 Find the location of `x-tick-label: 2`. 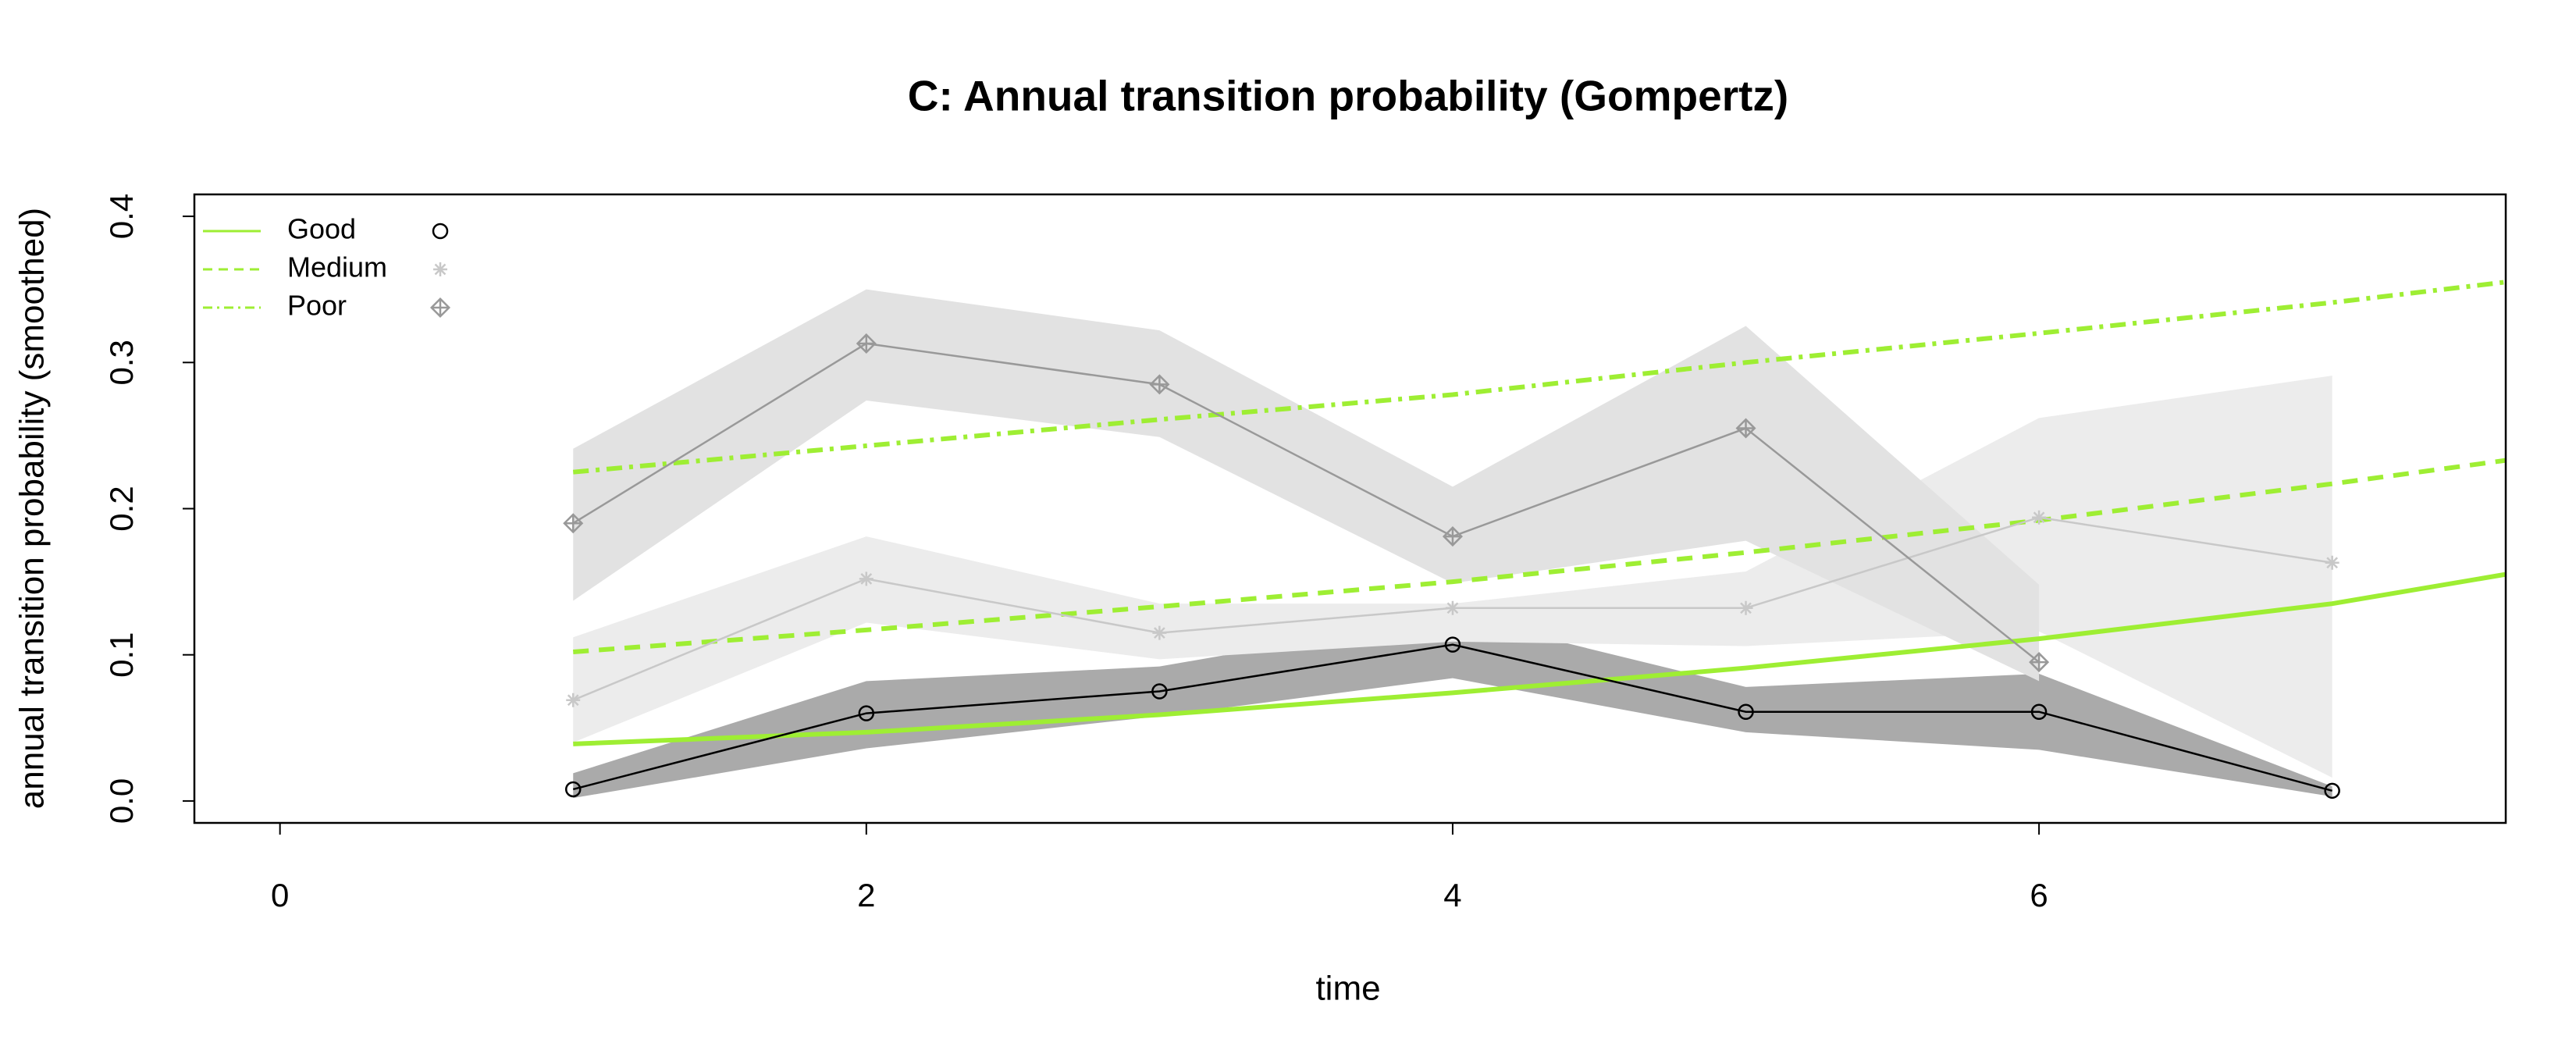

x-tick-label: 2 is located at coordinates (866, 895).